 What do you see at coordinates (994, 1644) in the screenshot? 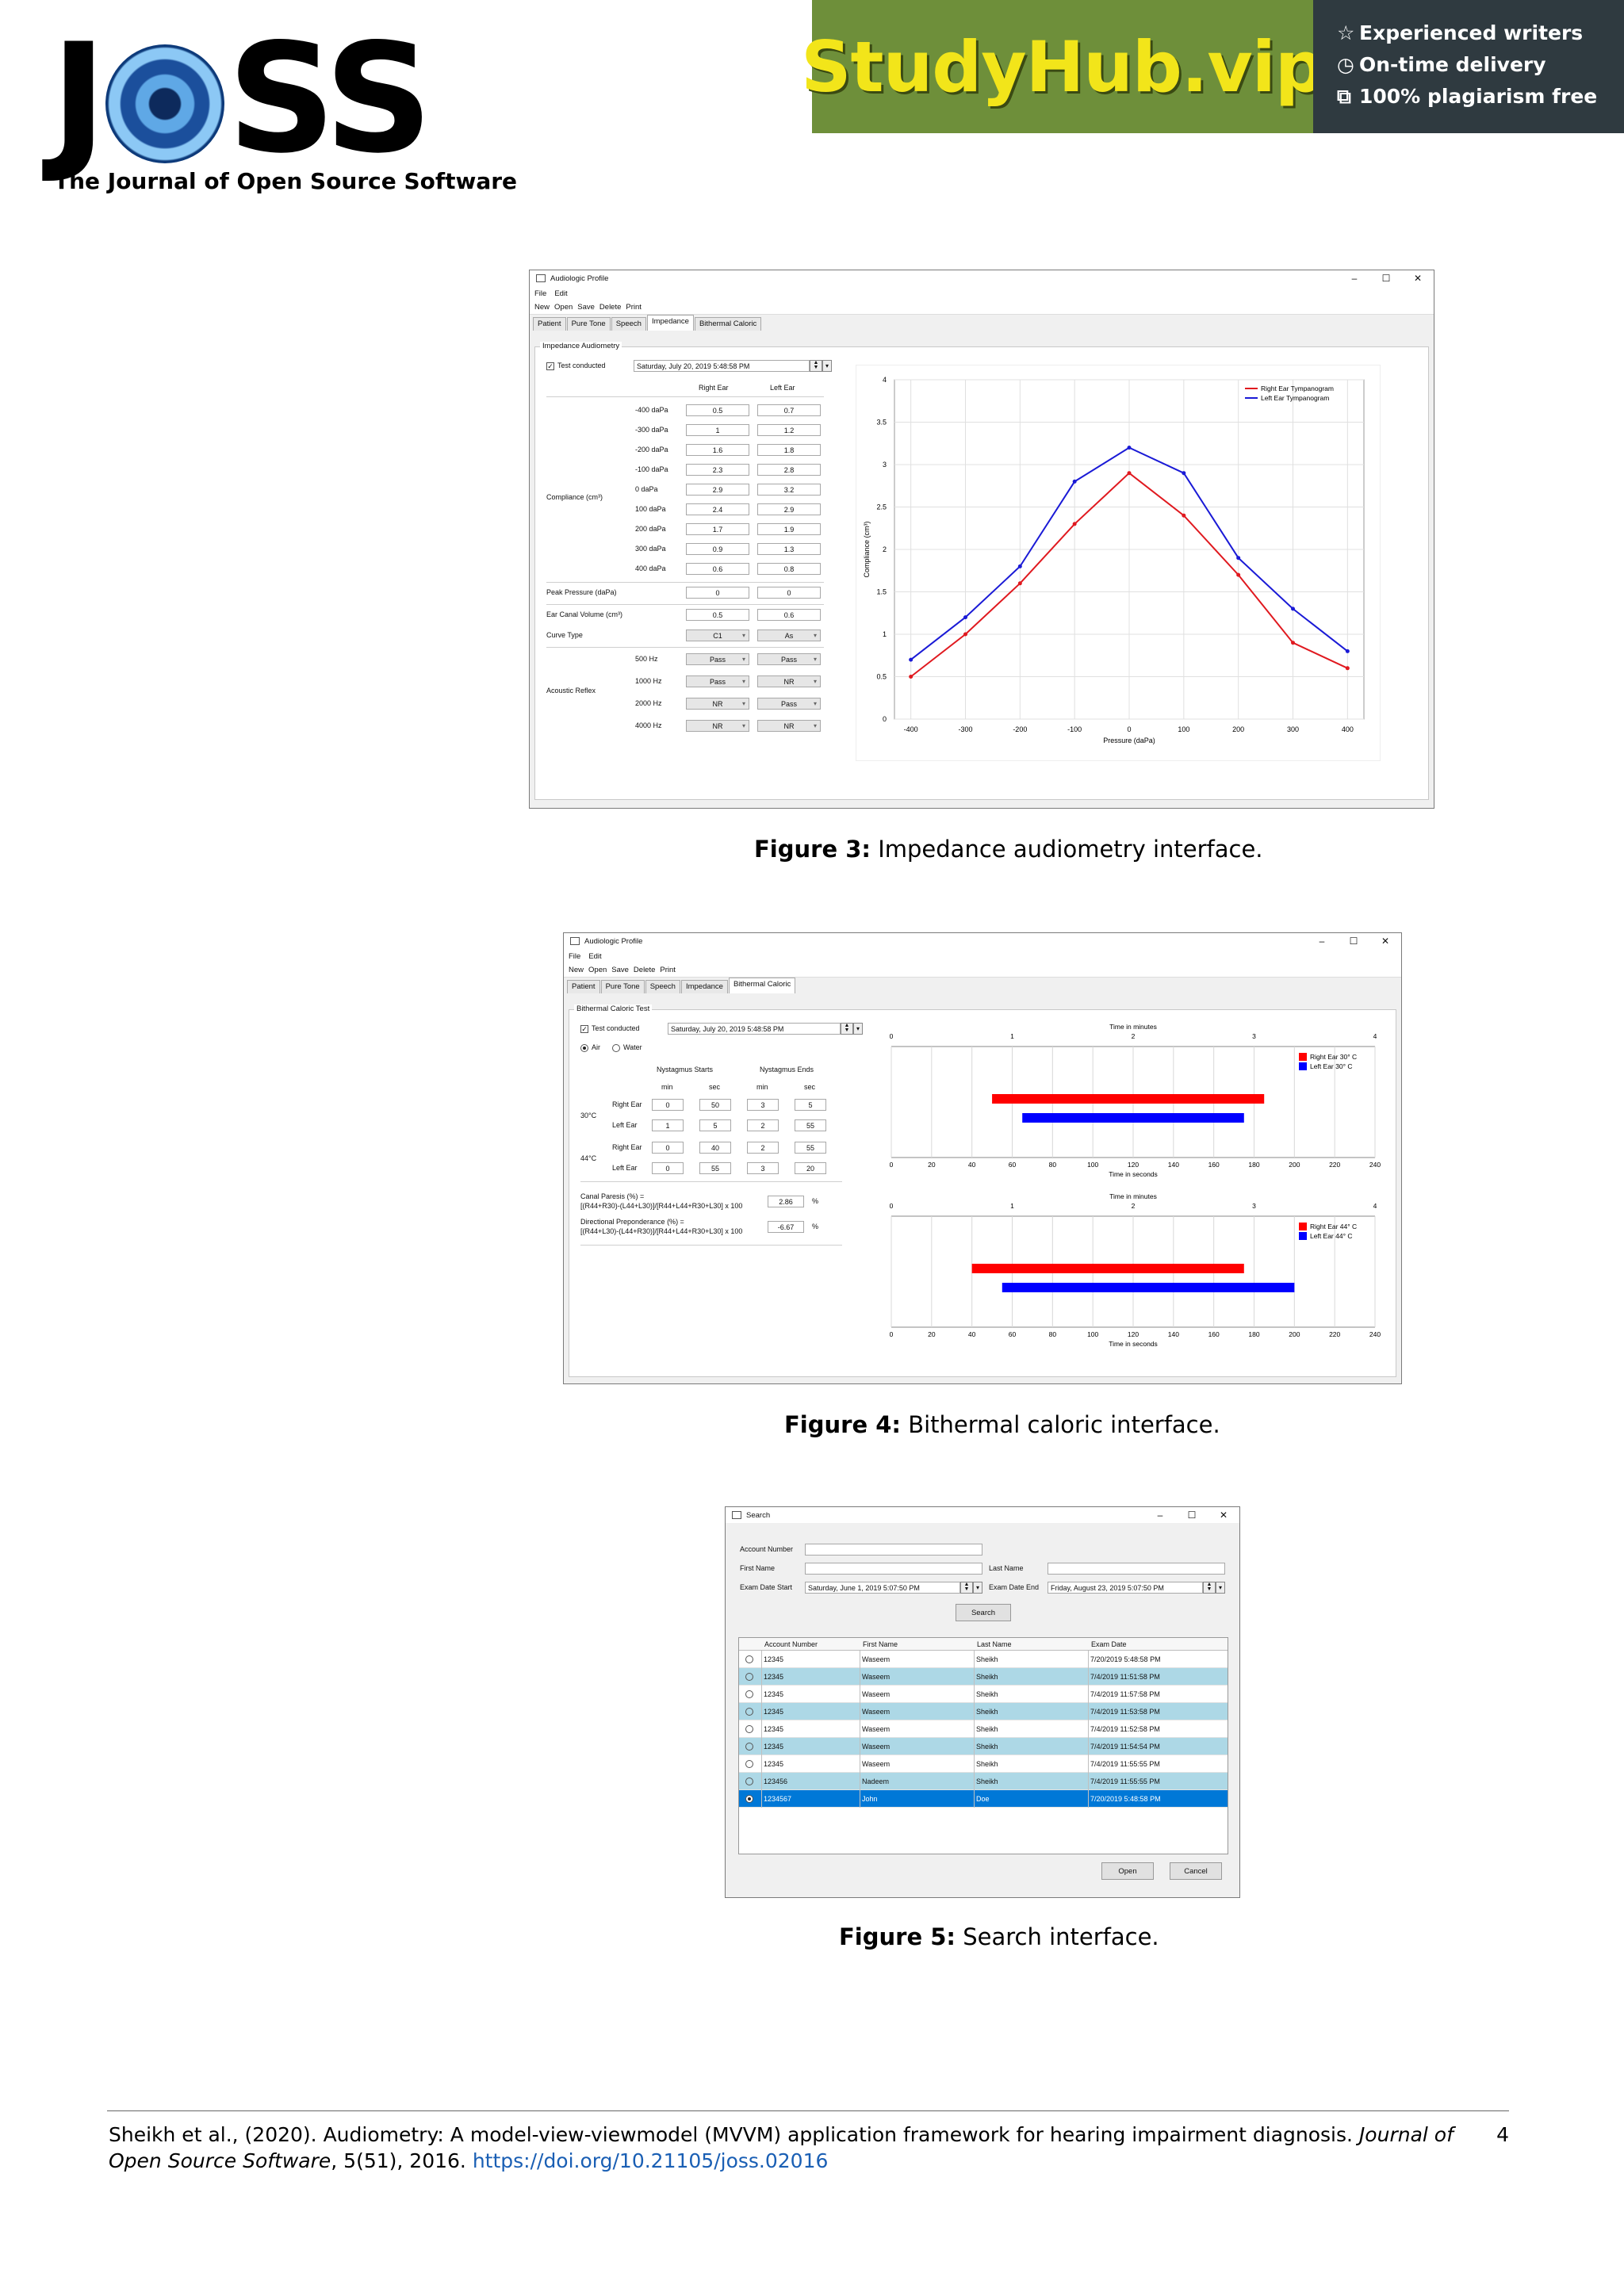
I see `column-header: Last Name` at bounding box center [994, 1644].